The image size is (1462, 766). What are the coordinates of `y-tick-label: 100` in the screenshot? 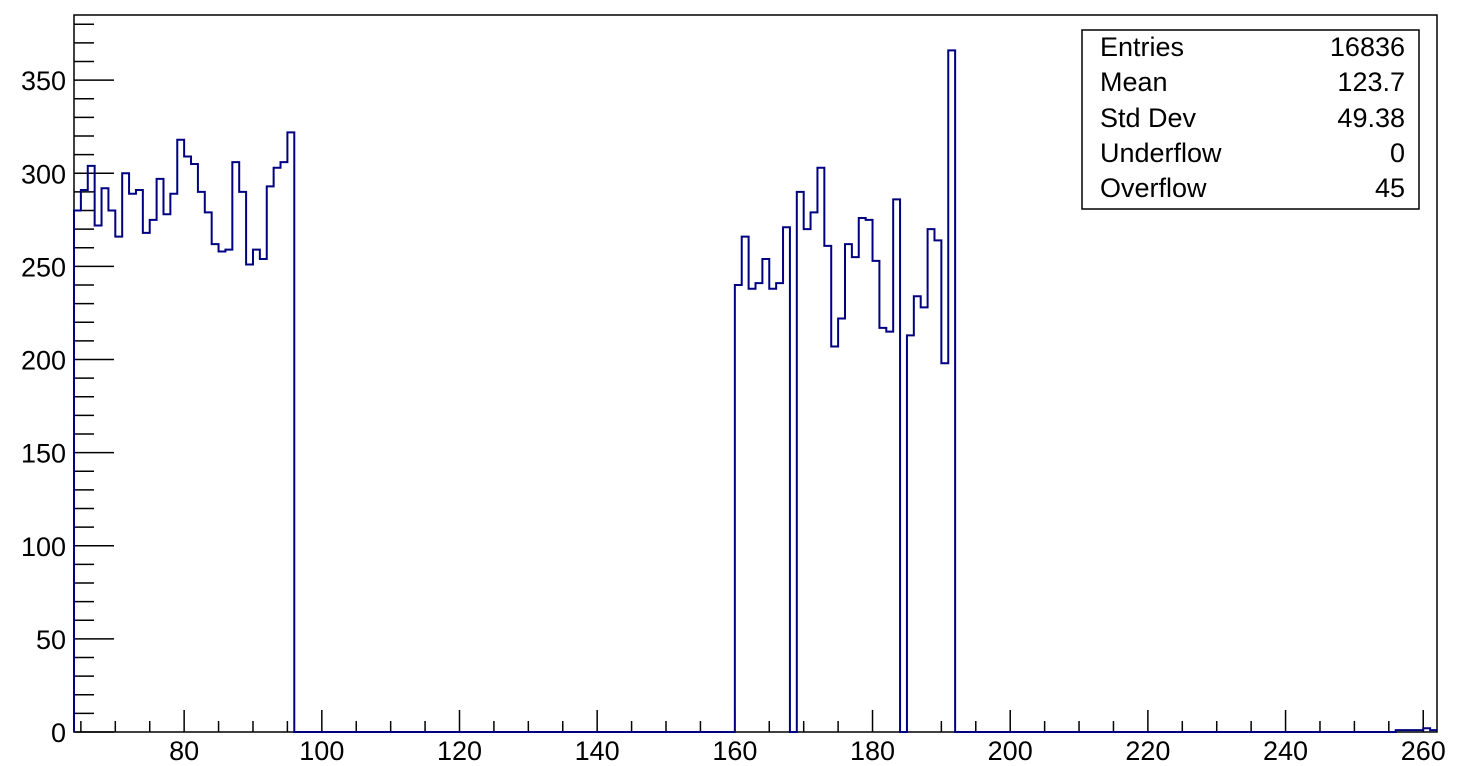 It's located at (43, 547).